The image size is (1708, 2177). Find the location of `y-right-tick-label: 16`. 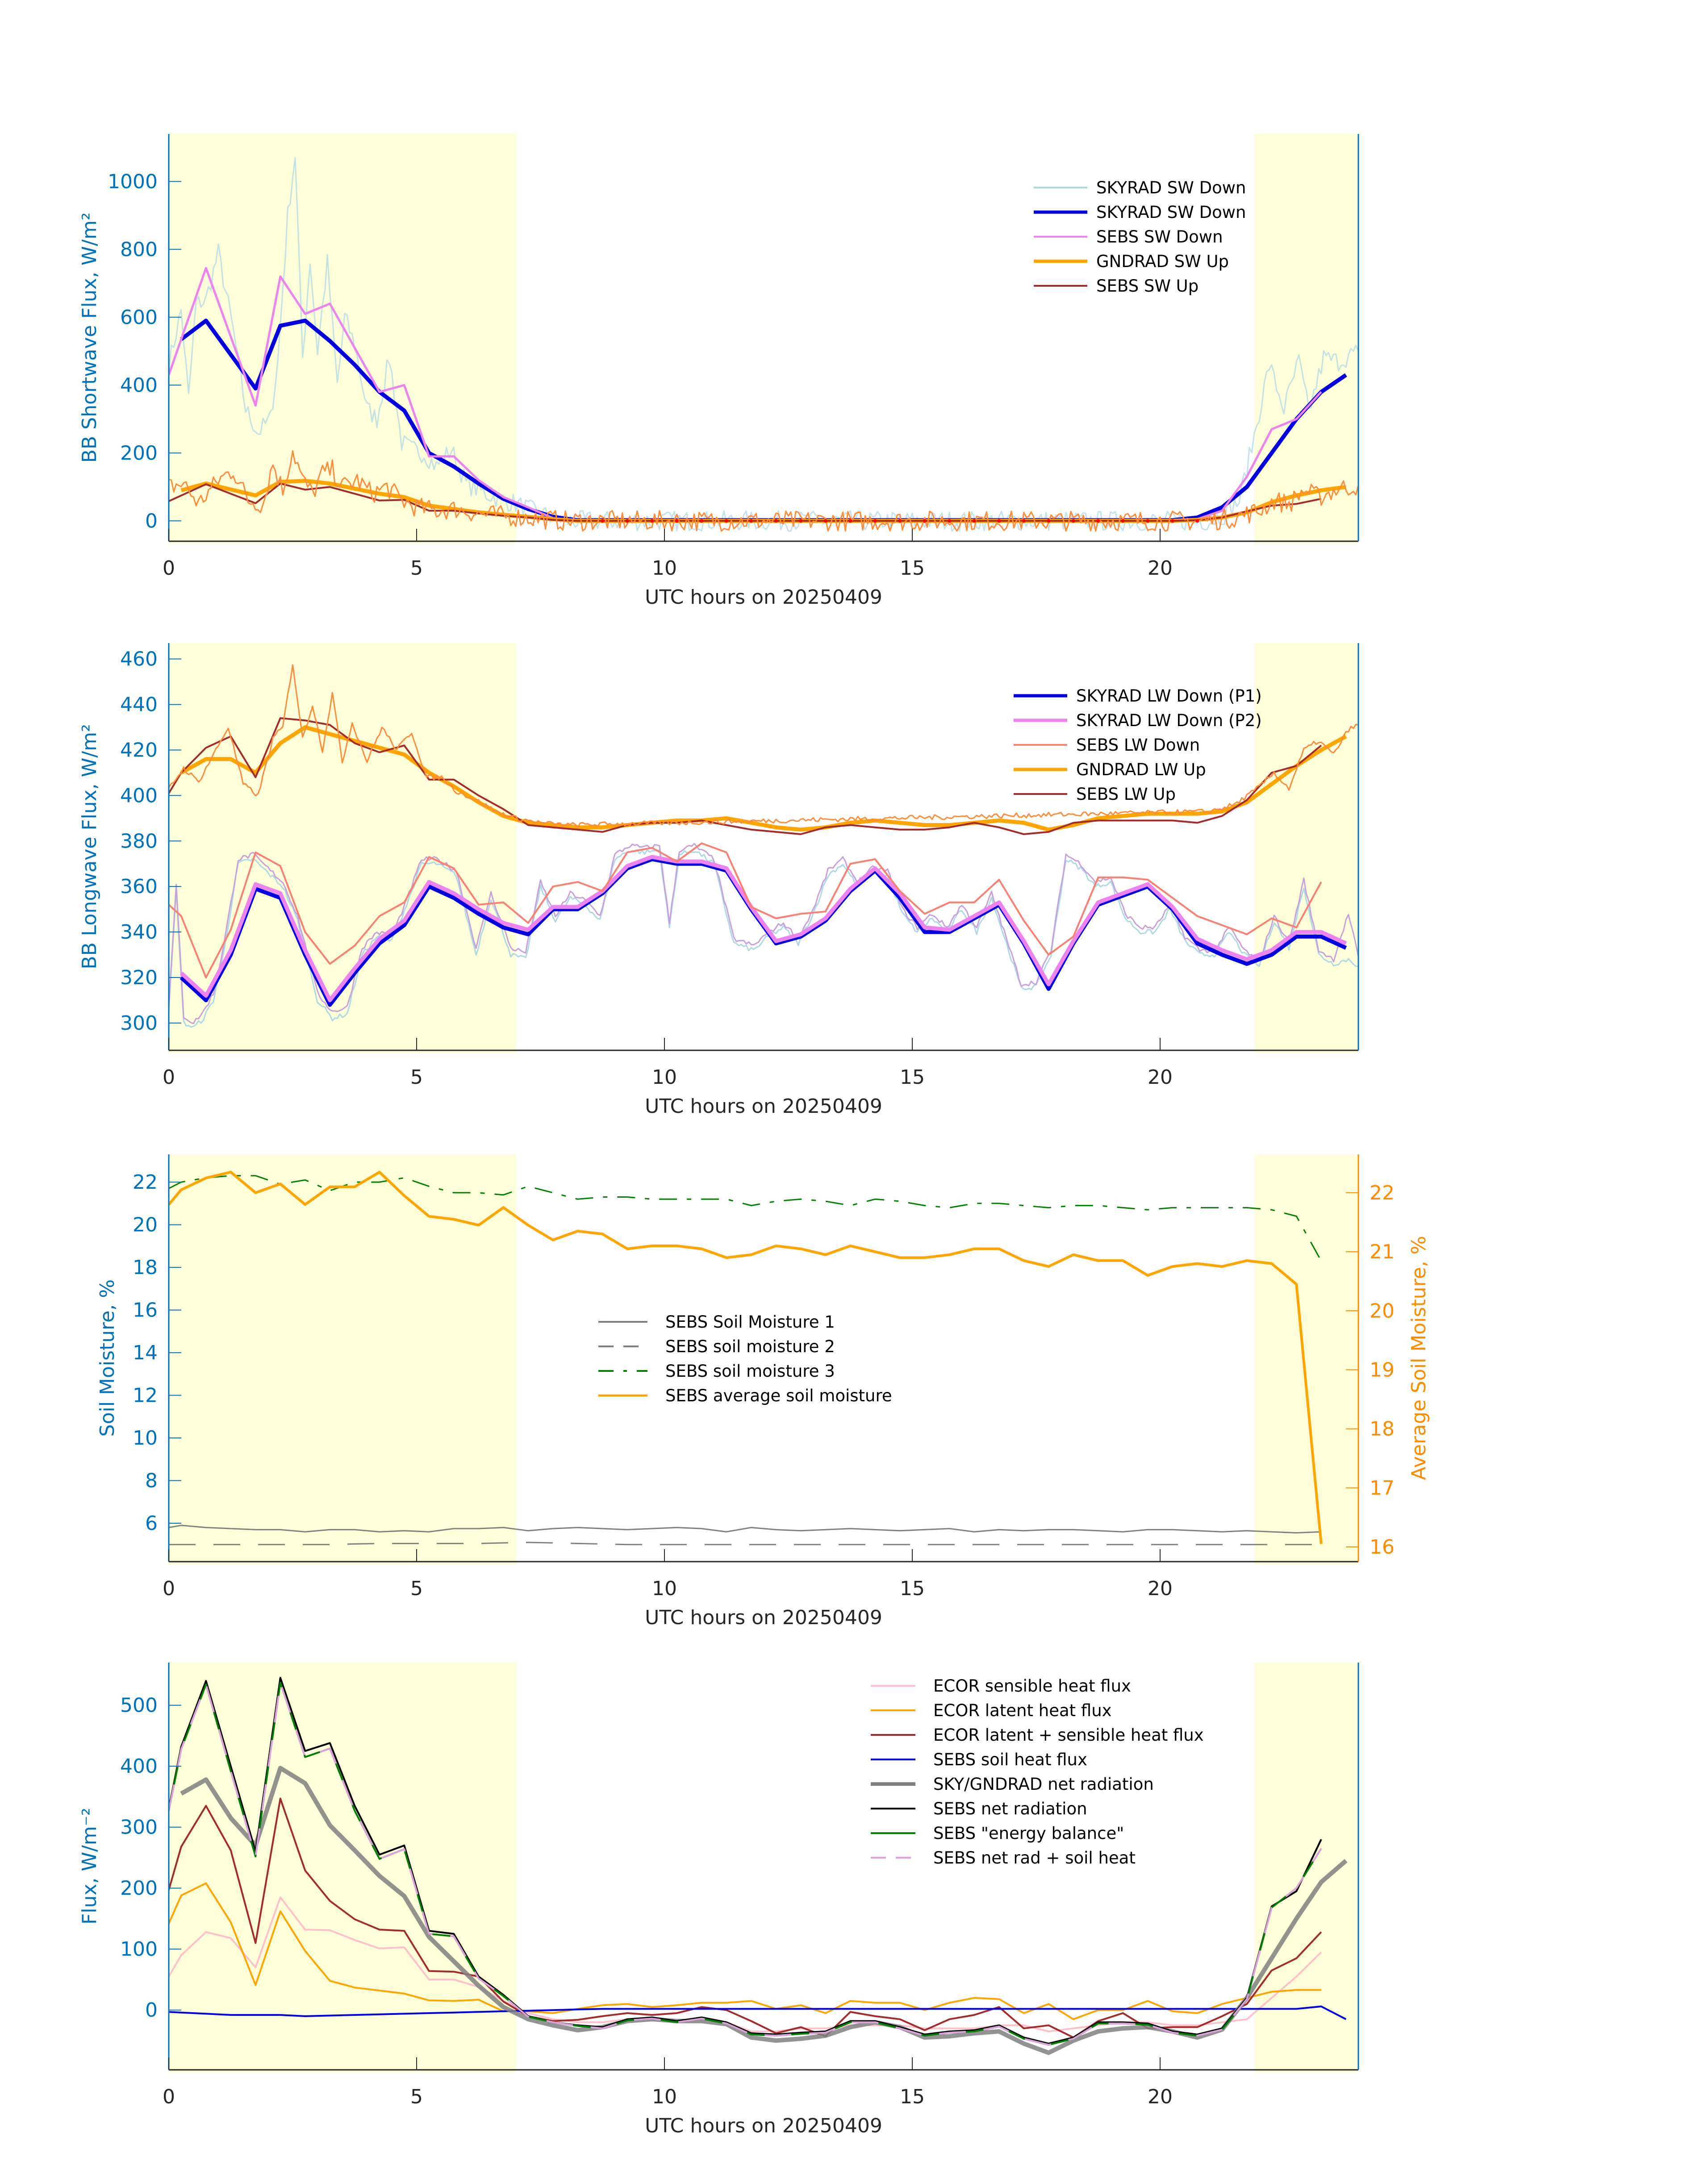

y-right-tick-label: 16 is located at coordinates (1382, 1547).